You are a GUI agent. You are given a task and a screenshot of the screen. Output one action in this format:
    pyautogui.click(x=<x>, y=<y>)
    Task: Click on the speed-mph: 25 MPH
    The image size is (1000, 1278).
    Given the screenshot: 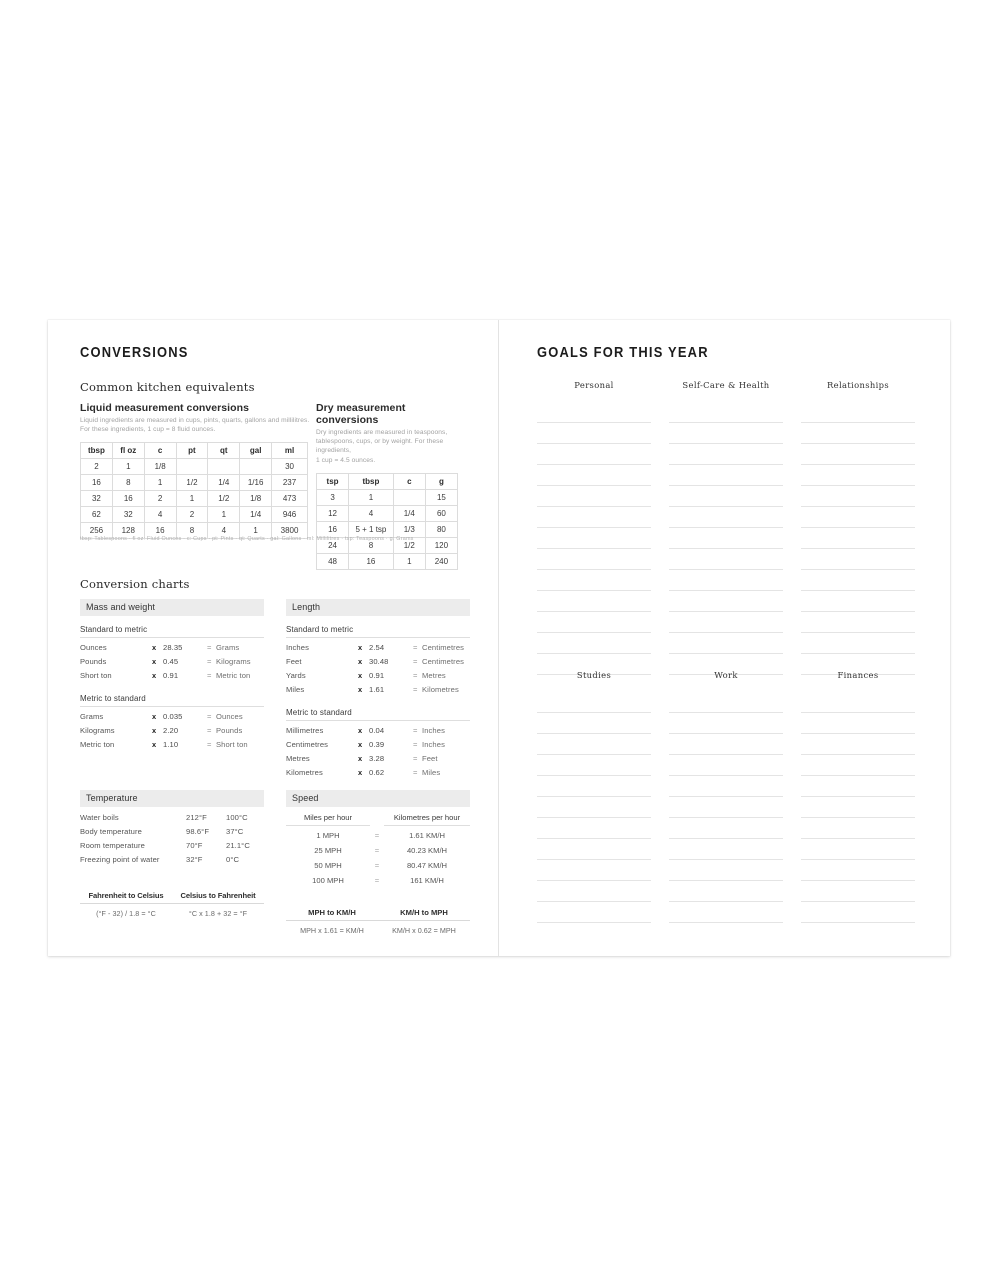 What is the action you would take?
    pyautogui.click(x=328, y=850)
    